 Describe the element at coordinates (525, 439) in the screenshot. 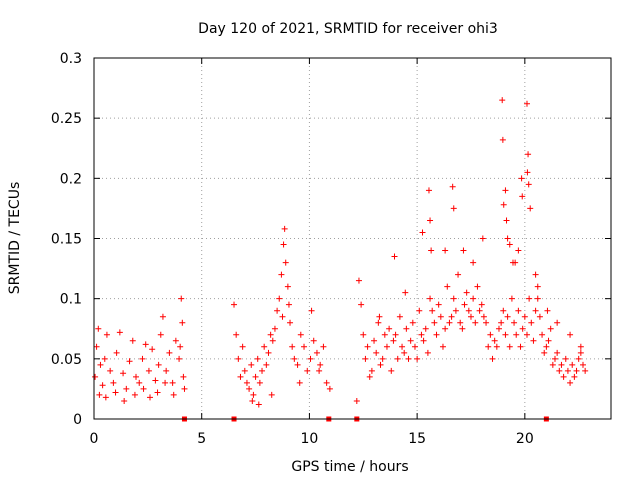

I see `x-tick-label: 20` at that location.